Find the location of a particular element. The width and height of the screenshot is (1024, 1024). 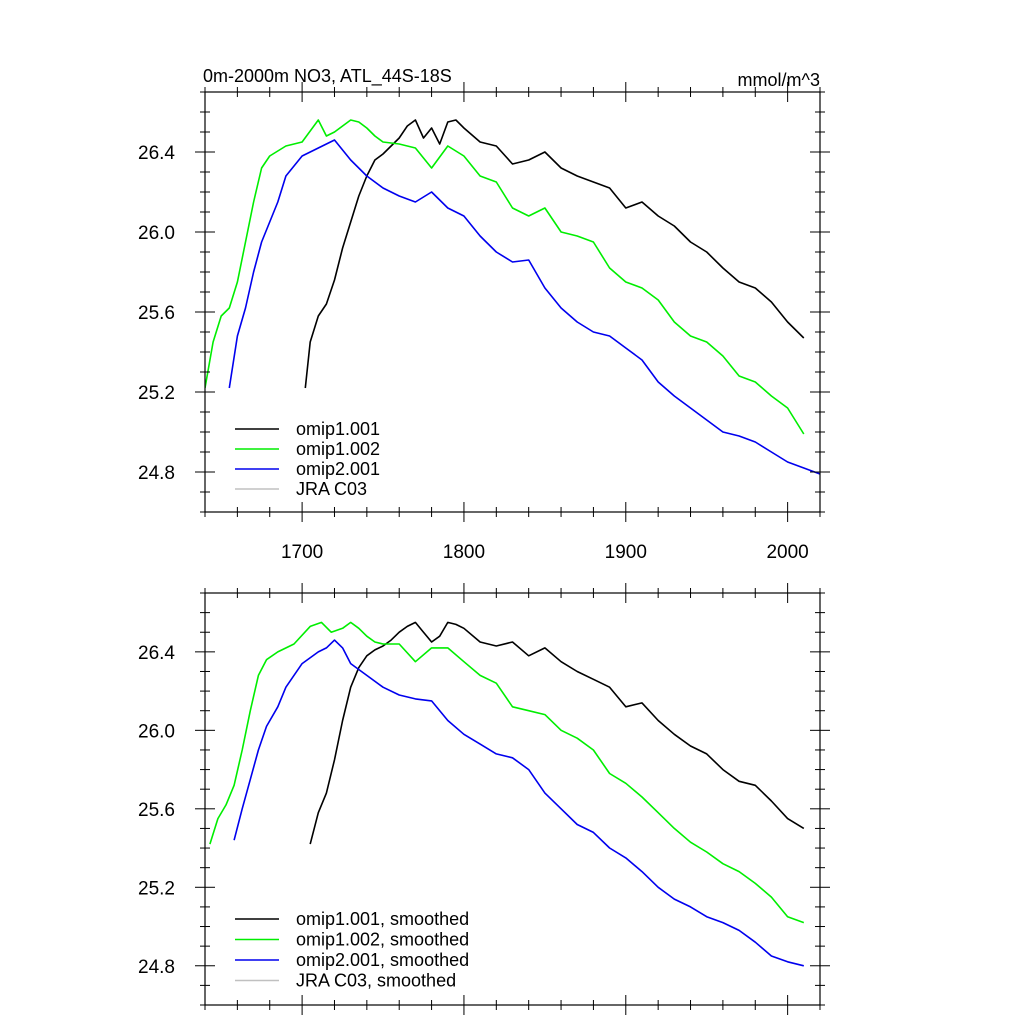

legend-label: omip1.001, smoothed is located at coordinates (382, 919).